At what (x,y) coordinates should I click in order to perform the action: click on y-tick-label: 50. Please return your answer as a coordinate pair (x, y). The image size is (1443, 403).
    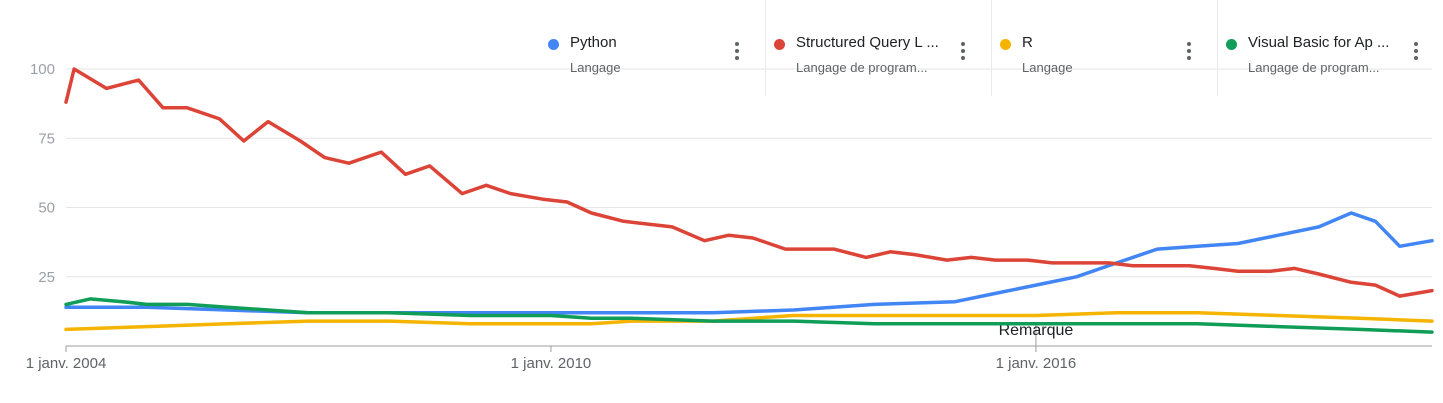
    Looking at the image, I should click on (46, 208).